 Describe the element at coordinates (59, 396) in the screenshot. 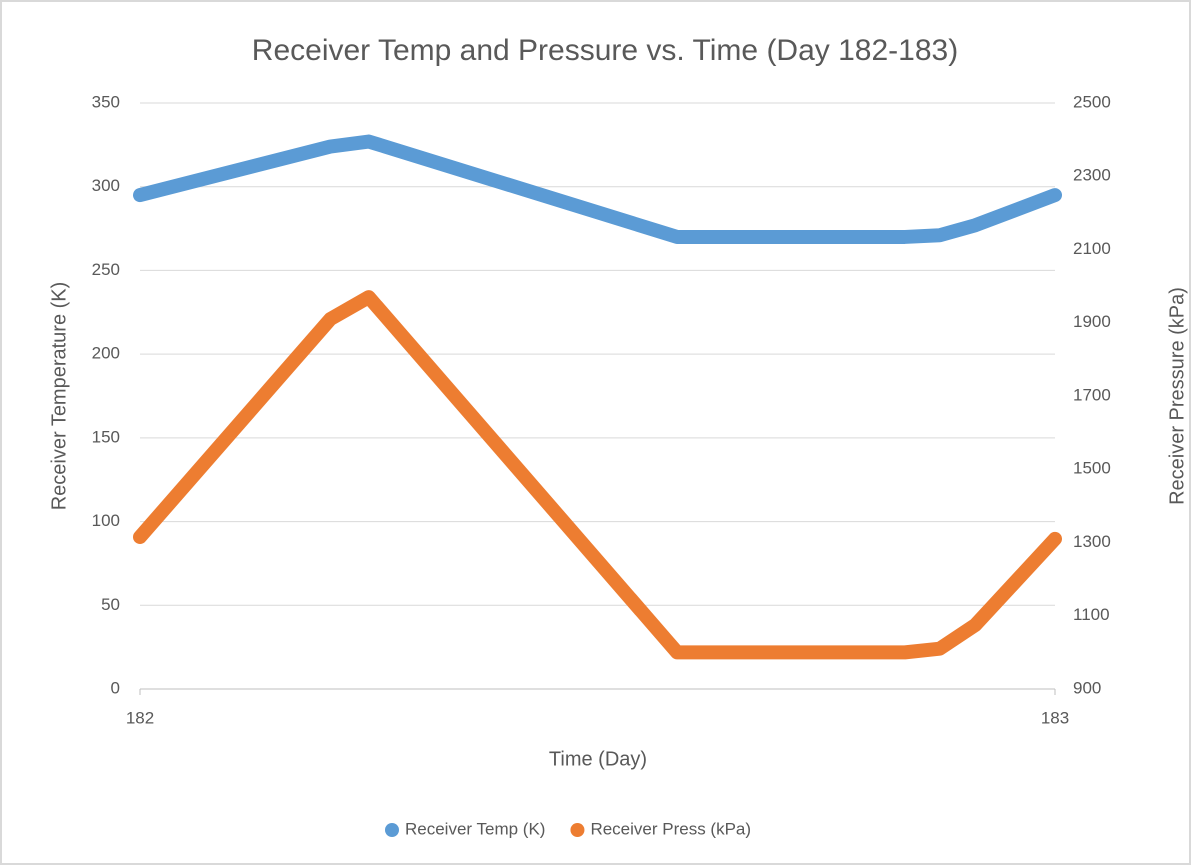

I see `y-axis-label: Receiver Temperature (K)` at that location.